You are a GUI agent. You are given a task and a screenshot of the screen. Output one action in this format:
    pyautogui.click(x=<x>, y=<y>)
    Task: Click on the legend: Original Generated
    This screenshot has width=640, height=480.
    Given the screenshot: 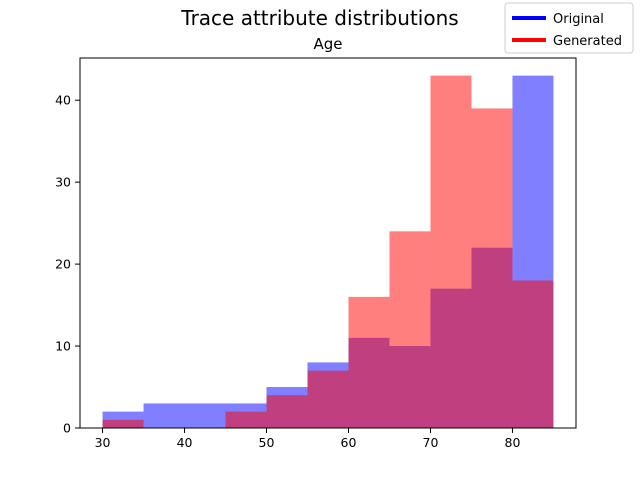 What is the action you would take?
    pyautogui.click(x=569, y=28)
    